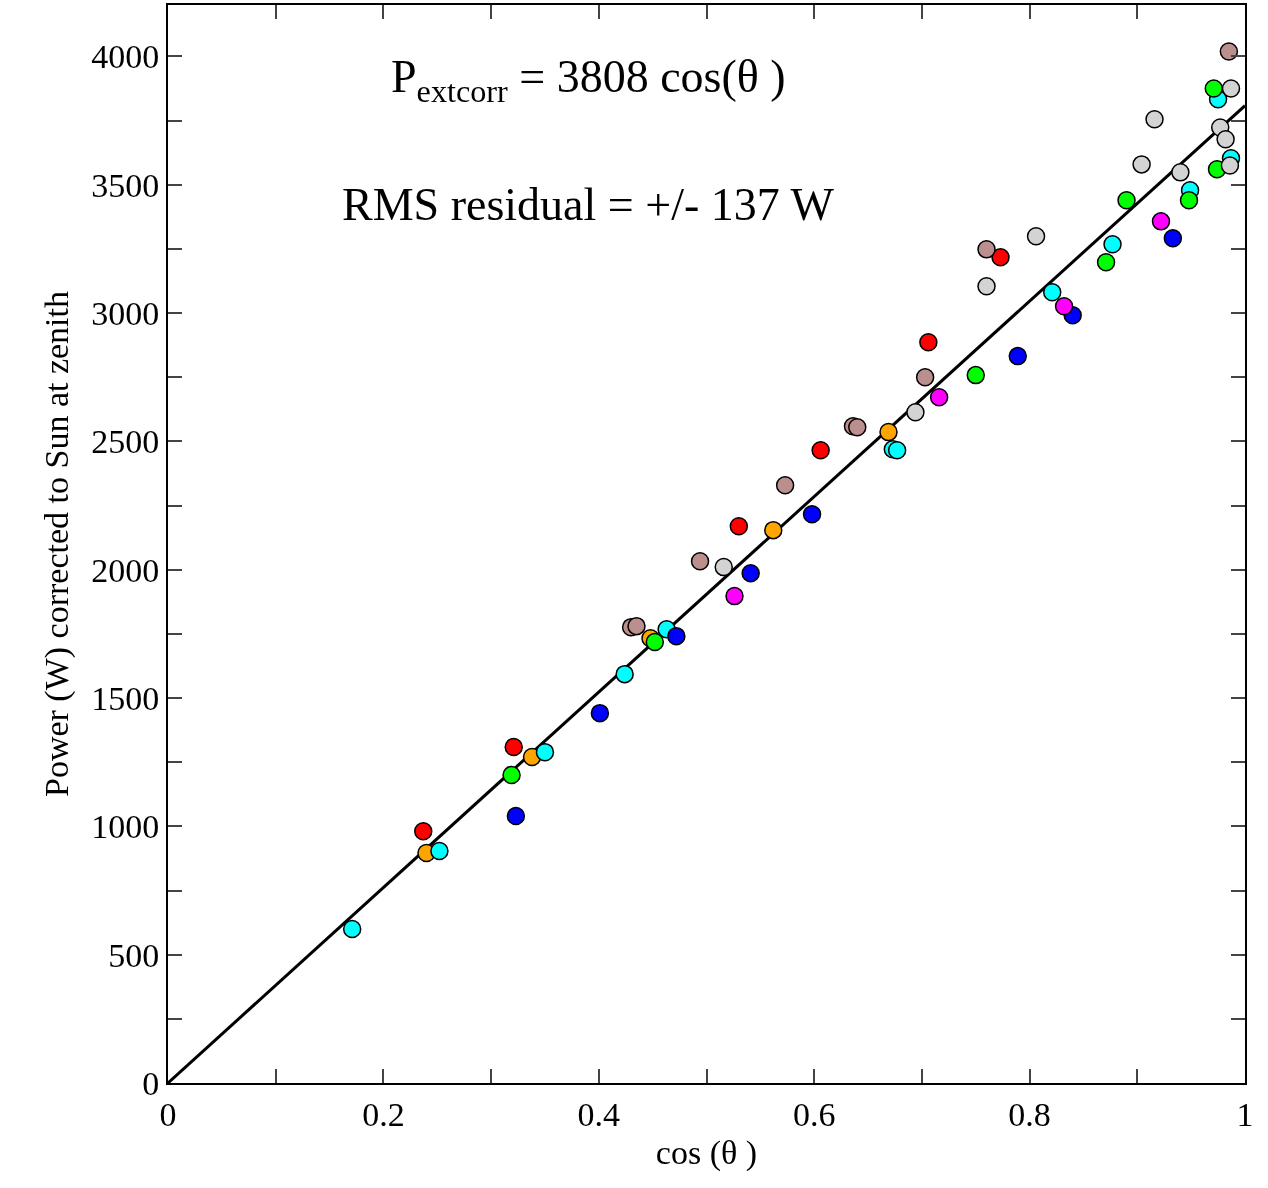 Image resolution: width=1268 pixels, height=1188 pixels. I want to click on y-tick-label: 3500, so click(125, 185).